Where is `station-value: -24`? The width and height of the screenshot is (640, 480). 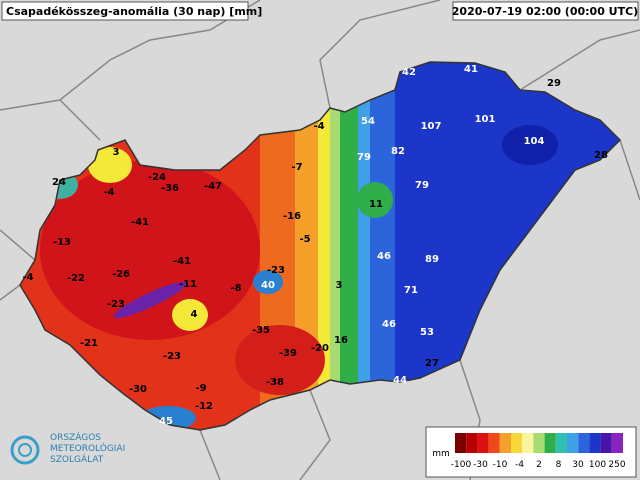
station-value: -24 is located at coordinates (157, 177).